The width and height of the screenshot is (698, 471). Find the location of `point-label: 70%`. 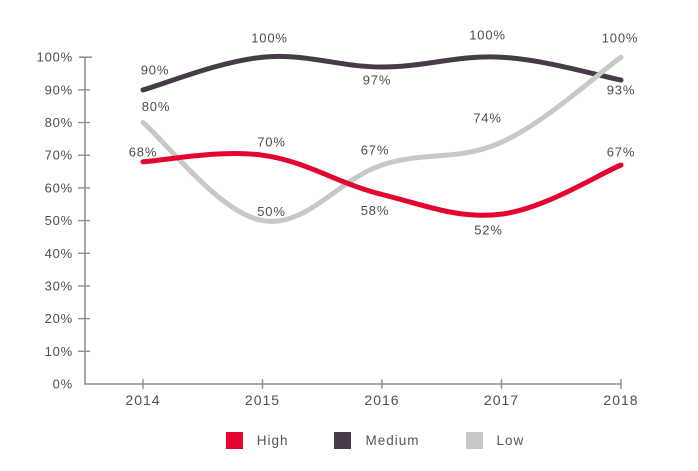

point-label: 70% is located at coordinates (271, 142).